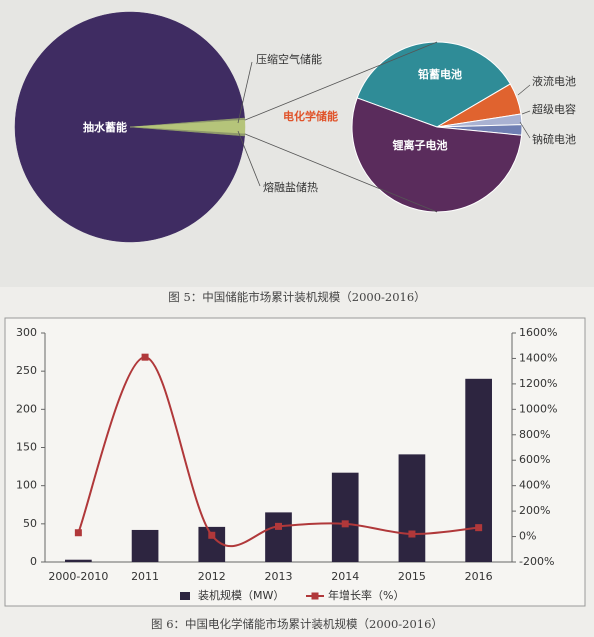 The width and height of the screenshot is (594, 637). What do you see at coordinates (241, 595) in the screenshot?
I see `legend-label: 装机规模（MW）` at bounding box center [241, 595].